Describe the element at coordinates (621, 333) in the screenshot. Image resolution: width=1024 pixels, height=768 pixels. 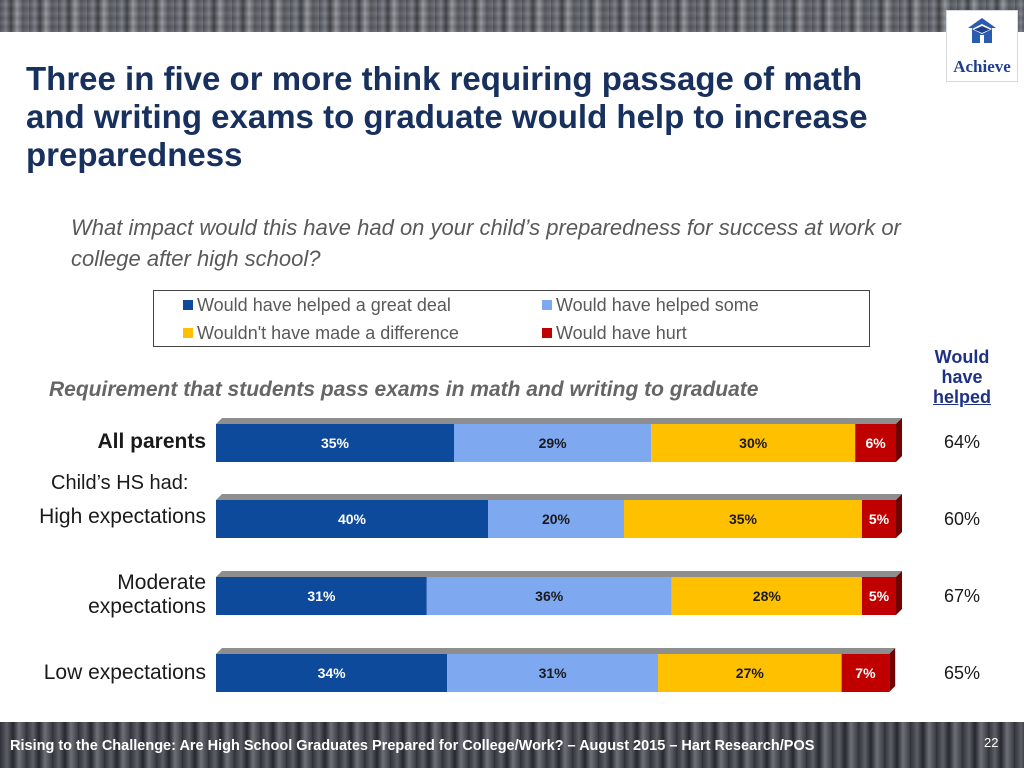
I see `legend-label: Would have hurt` at that location.